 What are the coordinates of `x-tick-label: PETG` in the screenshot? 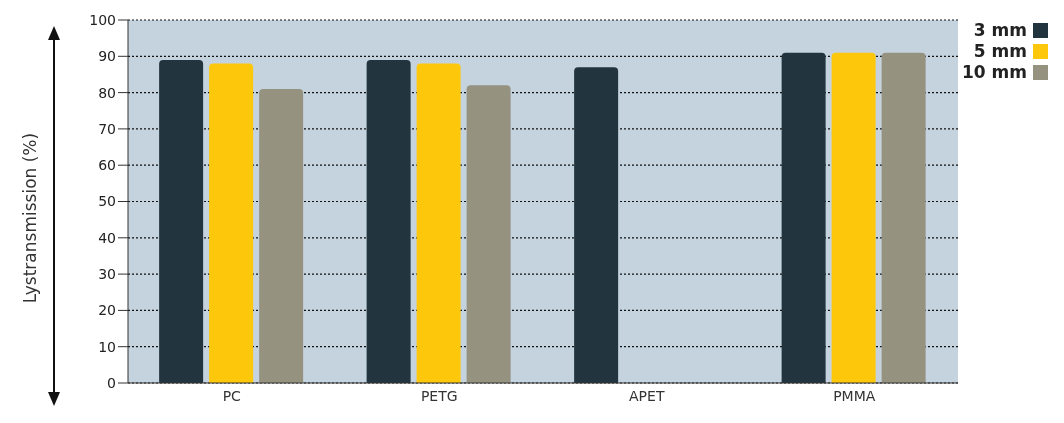 It's located at (439, 395).